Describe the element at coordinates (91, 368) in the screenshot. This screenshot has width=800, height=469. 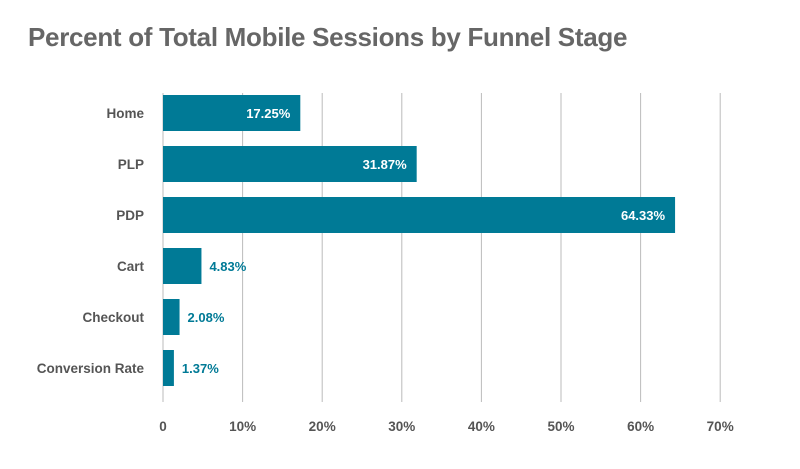
I see `category-label-conversion-rate: Conversion Rate` at that location.